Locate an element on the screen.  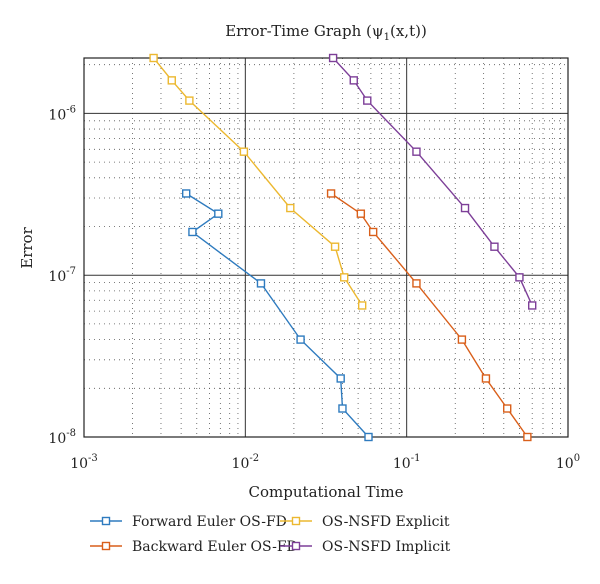
chart-title: Error-Time Graph (ψ1(x,t)) is located at coordinates (326, 32).